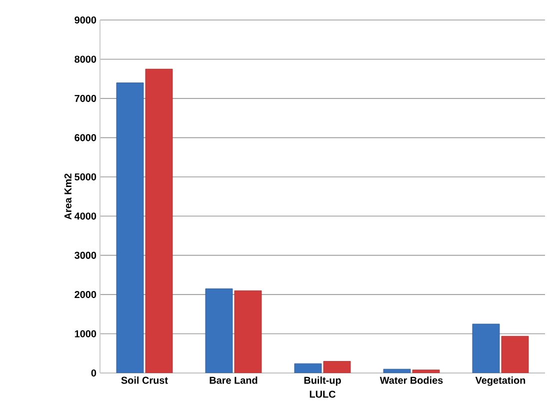 The height and width of the screenshot is (415, 547). Describe the element at coordinates (85, 216) in the screenshot. I see `y-tick-label: 4000` at that location.